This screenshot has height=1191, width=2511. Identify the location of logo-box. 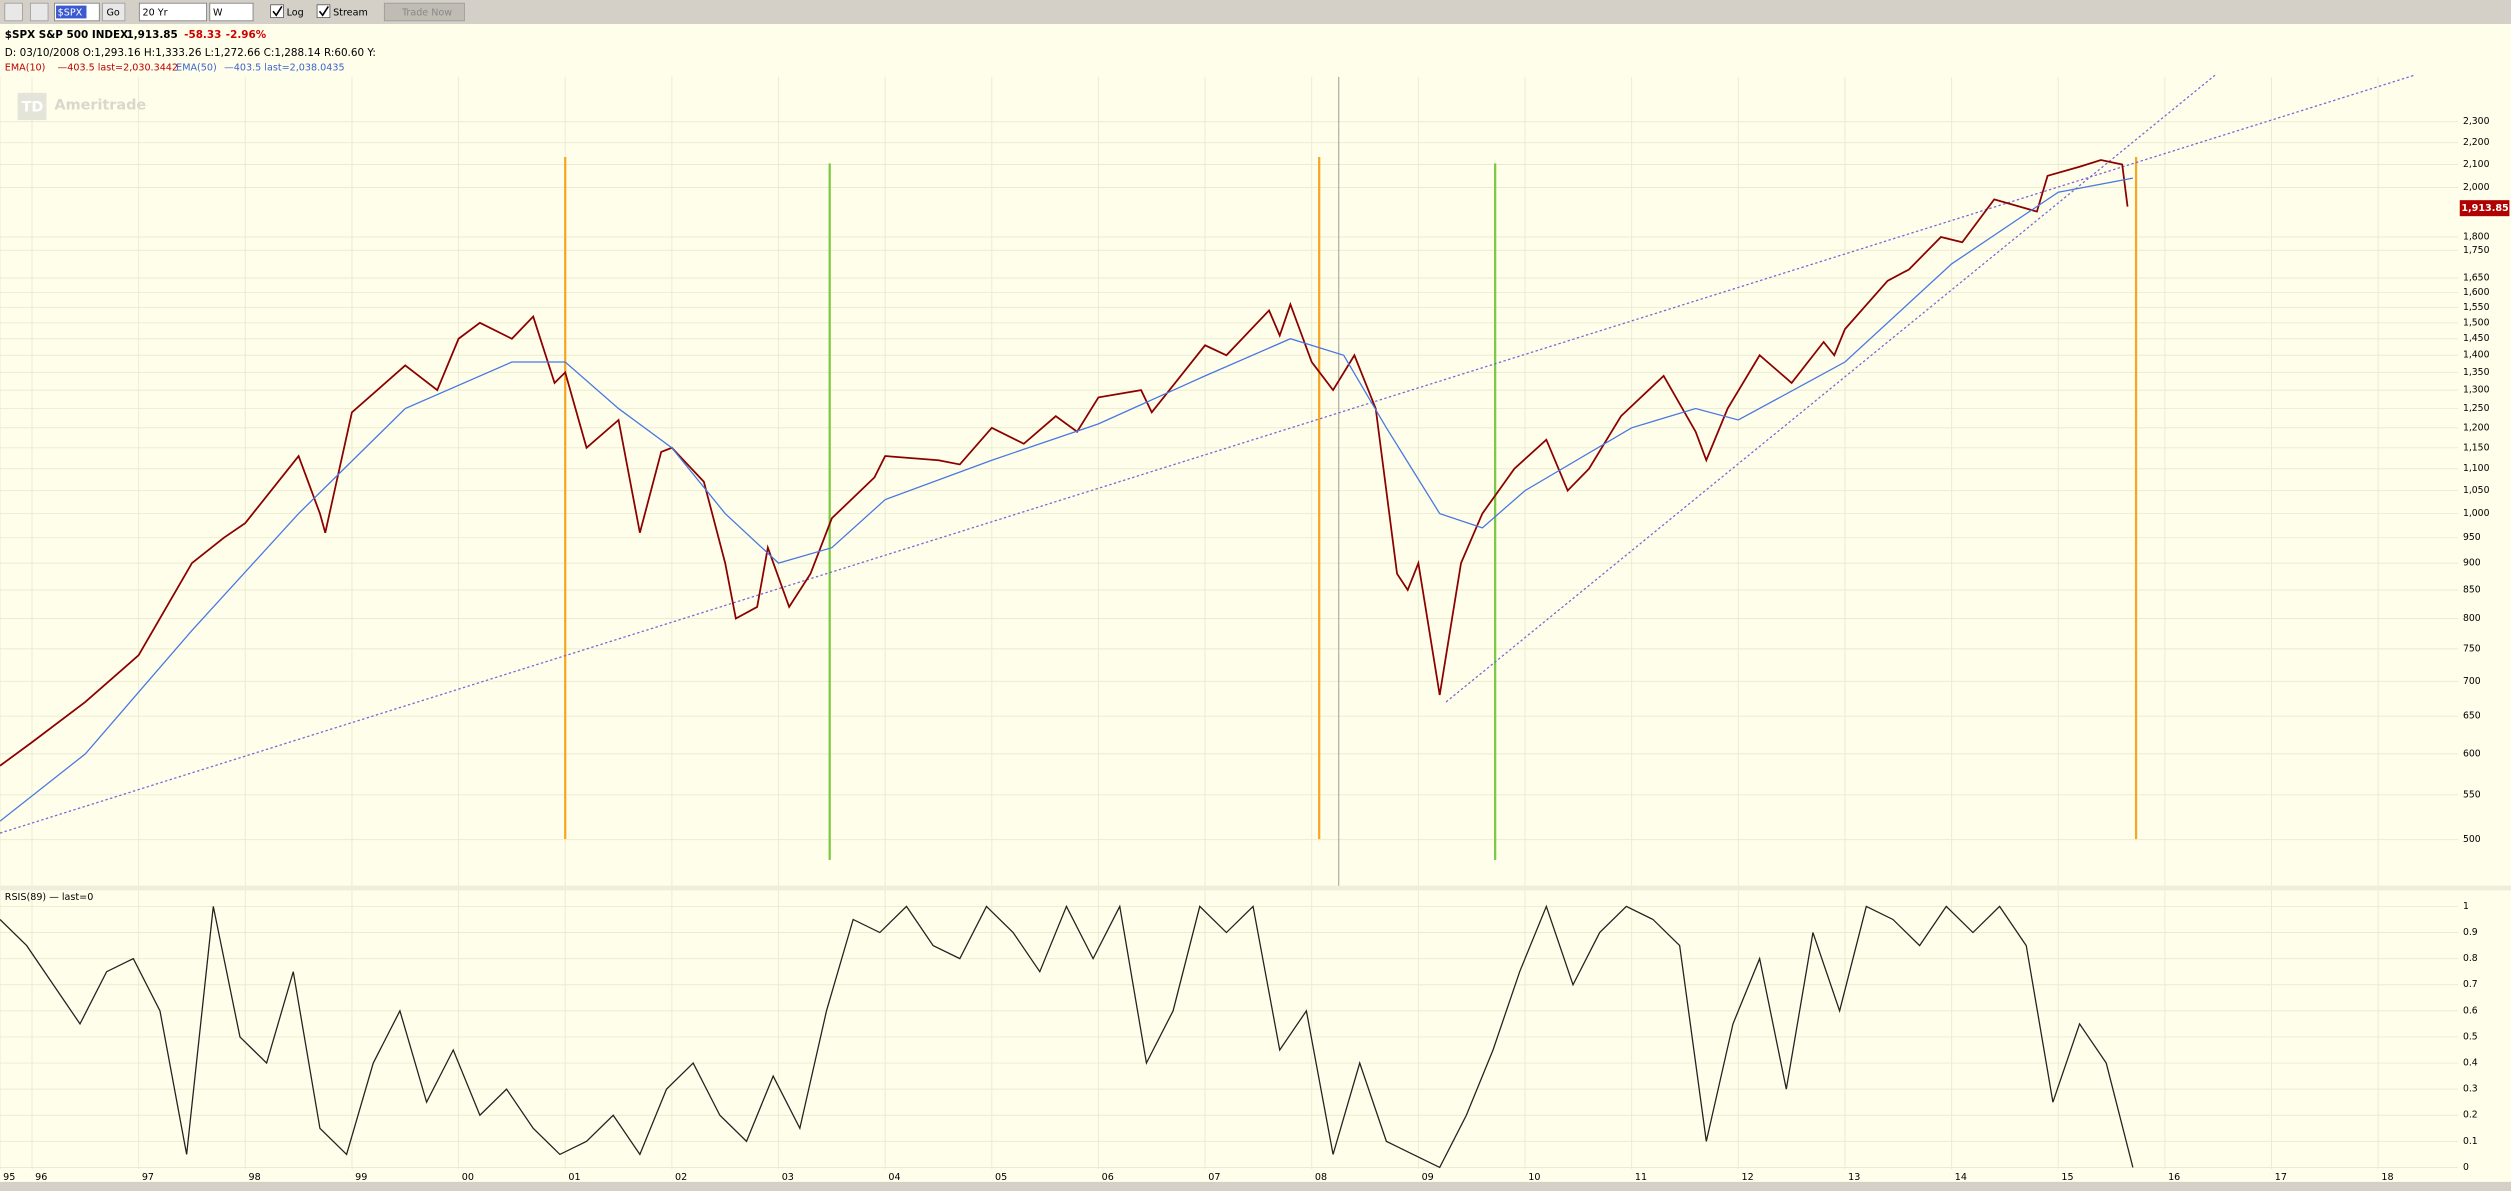
(32, 106).